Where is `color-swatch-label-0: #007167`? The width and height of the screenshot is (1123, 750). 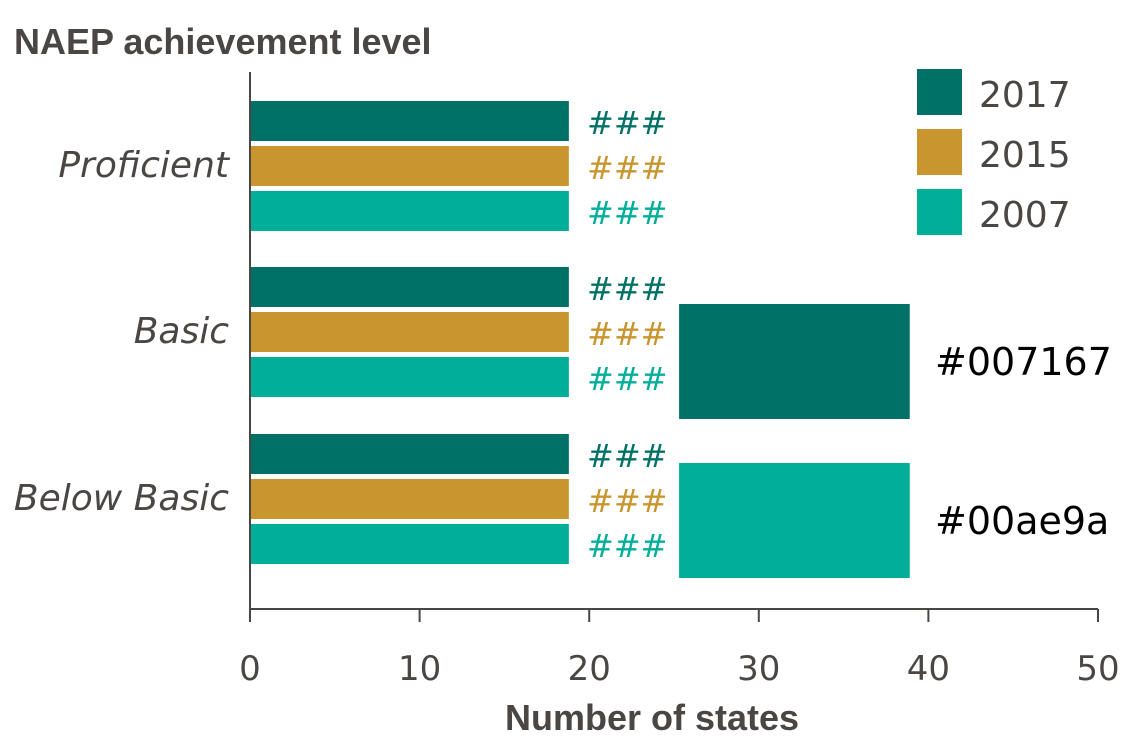
color-swatch-label-0: #007167 is located at coordinates (1023, 362).